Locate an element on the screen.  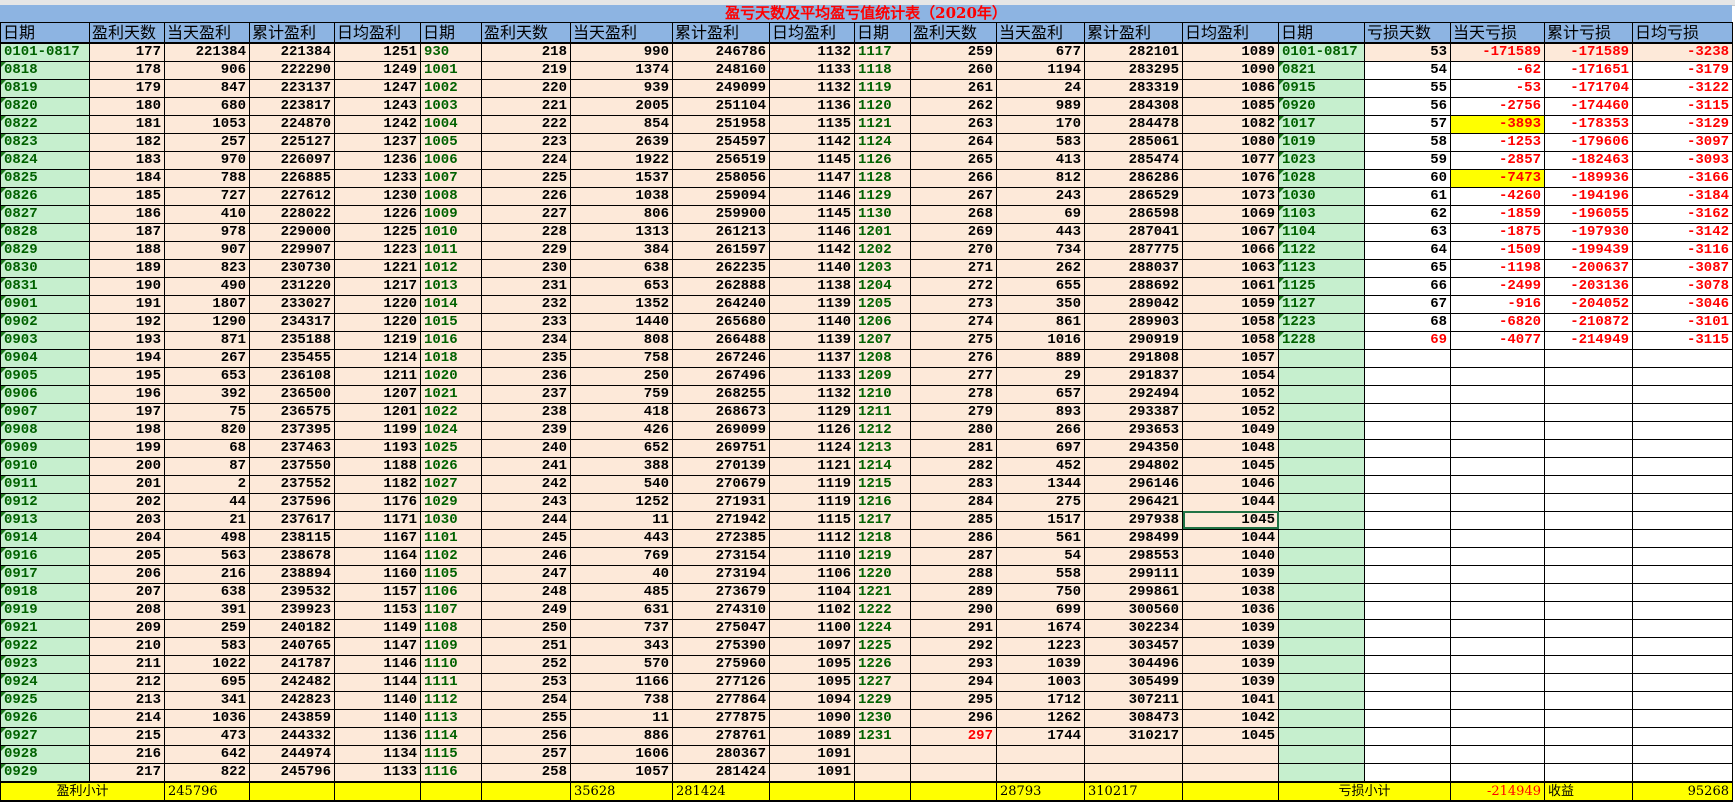
cell: 1126 is located at coordinates (812, 430).